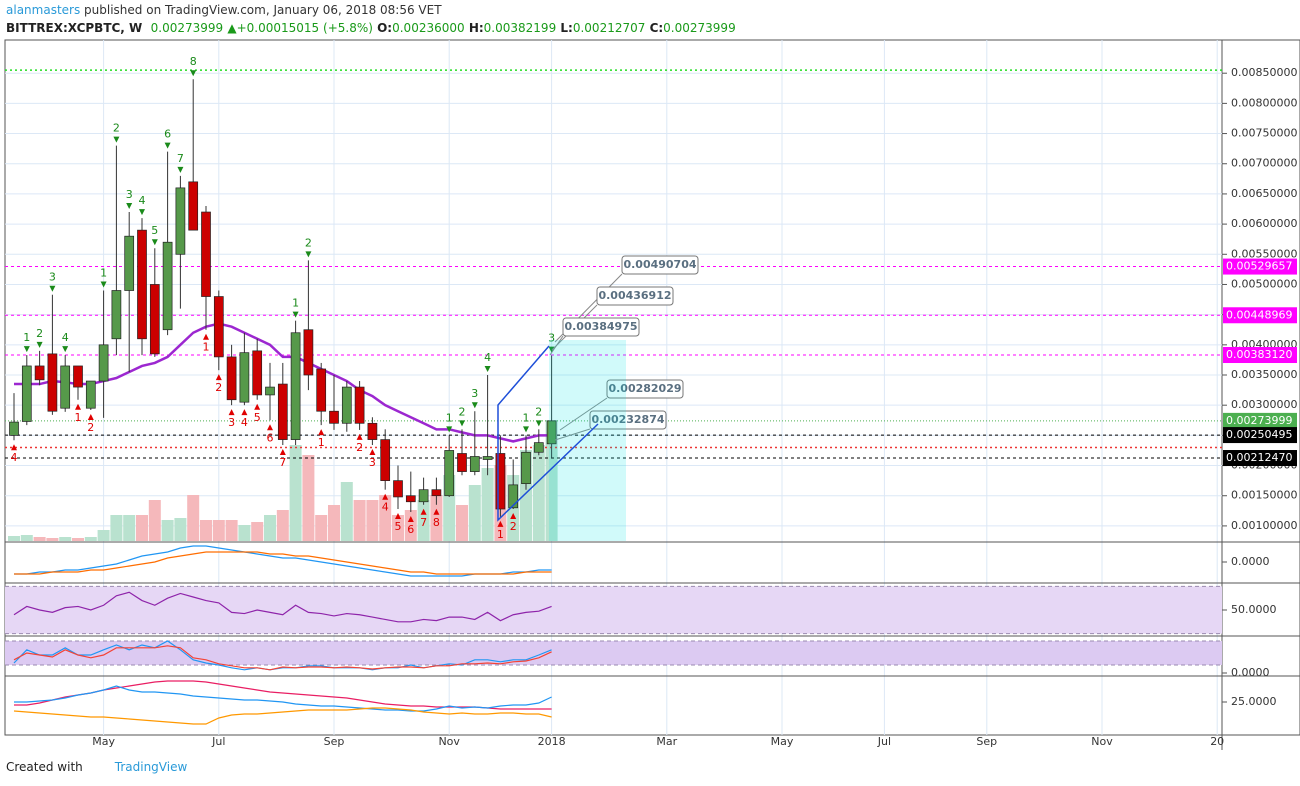  Describe the element at coordinates (1264, 404) in the screenshot. I see `y-tick-label: 0.00300000` at that location.